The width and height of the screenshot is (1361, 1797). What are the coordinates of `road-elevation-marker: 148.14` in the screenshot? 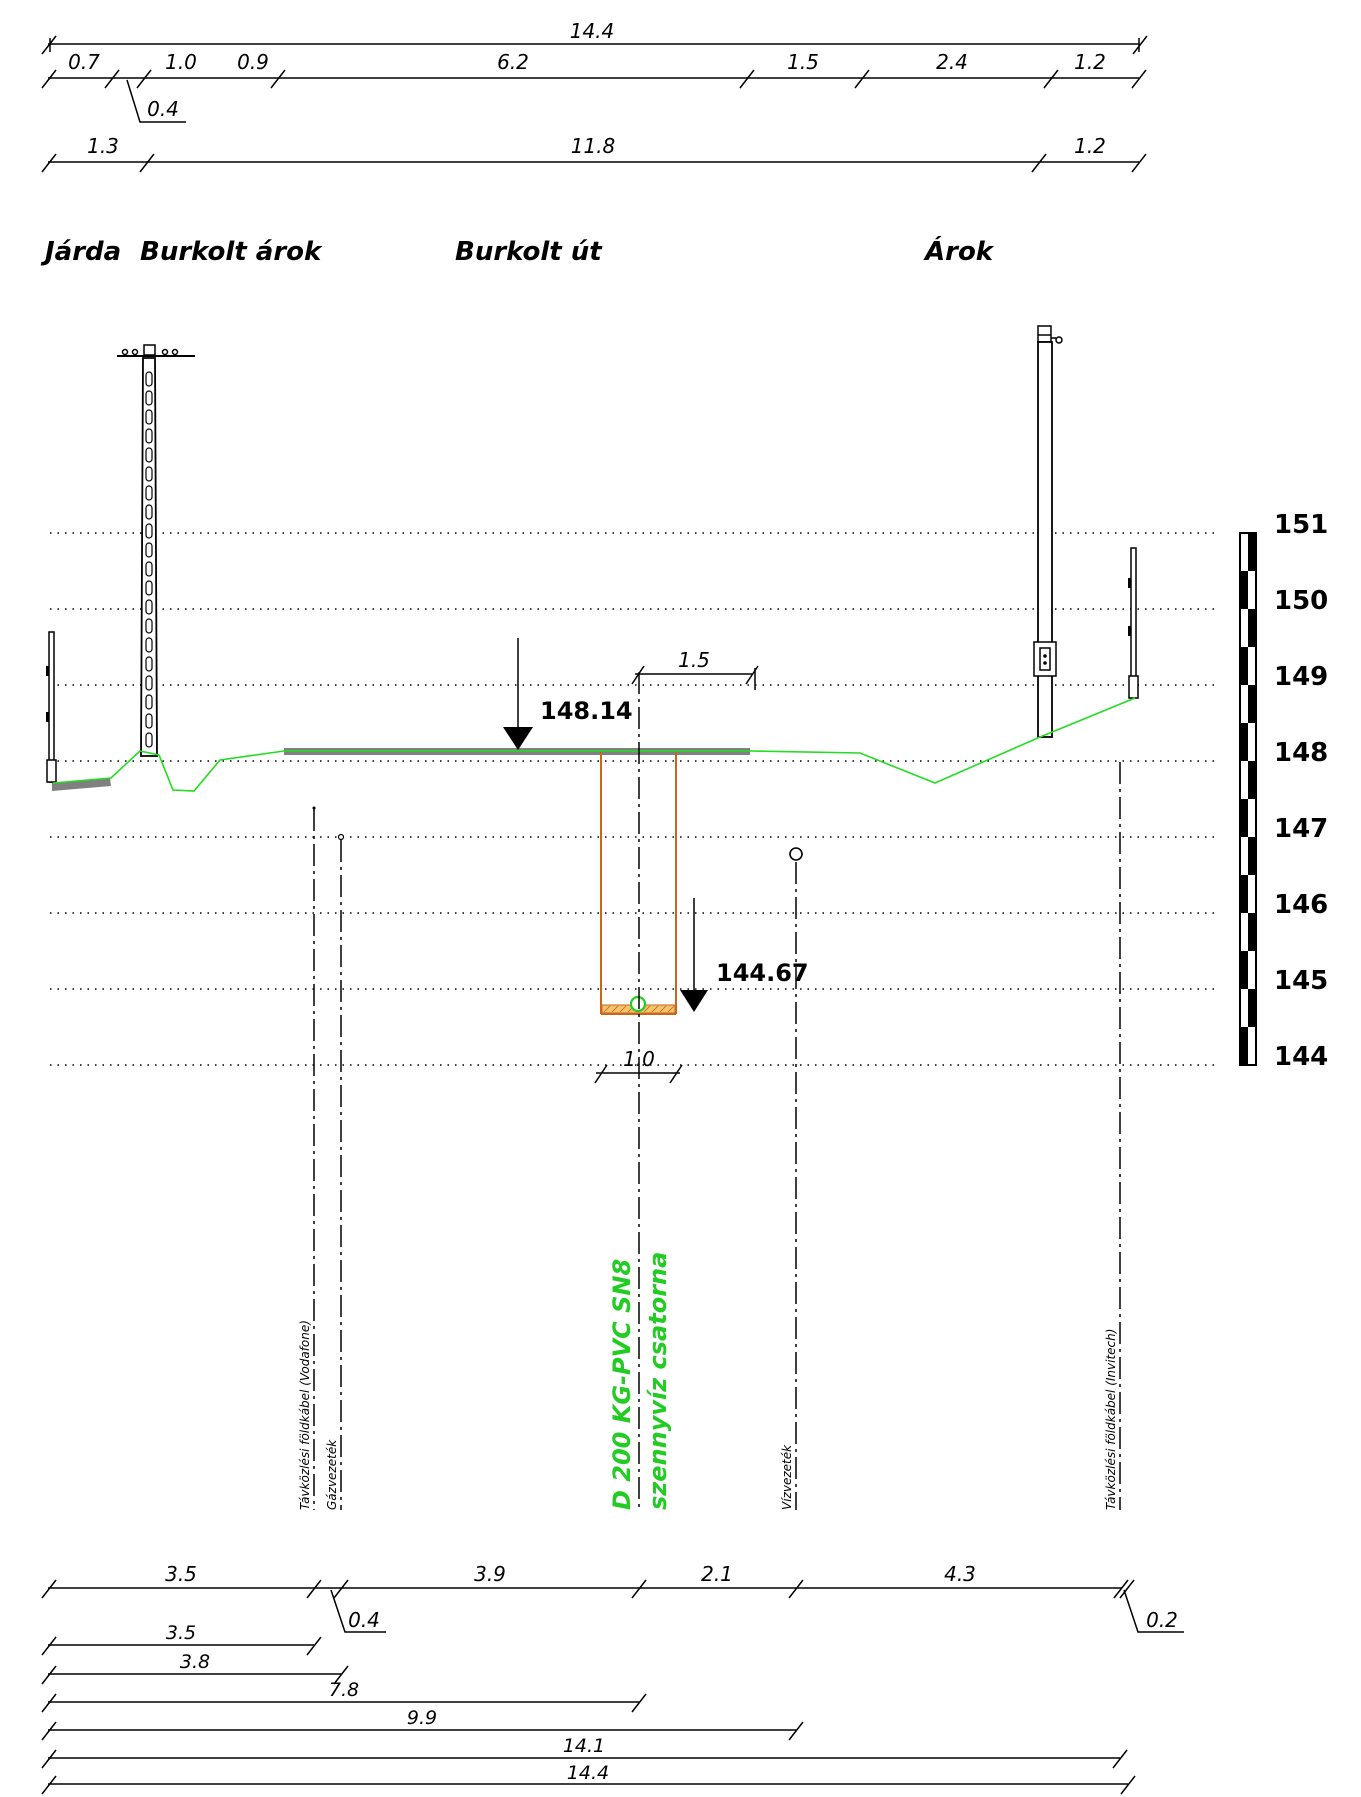 It's located at (568, 694).